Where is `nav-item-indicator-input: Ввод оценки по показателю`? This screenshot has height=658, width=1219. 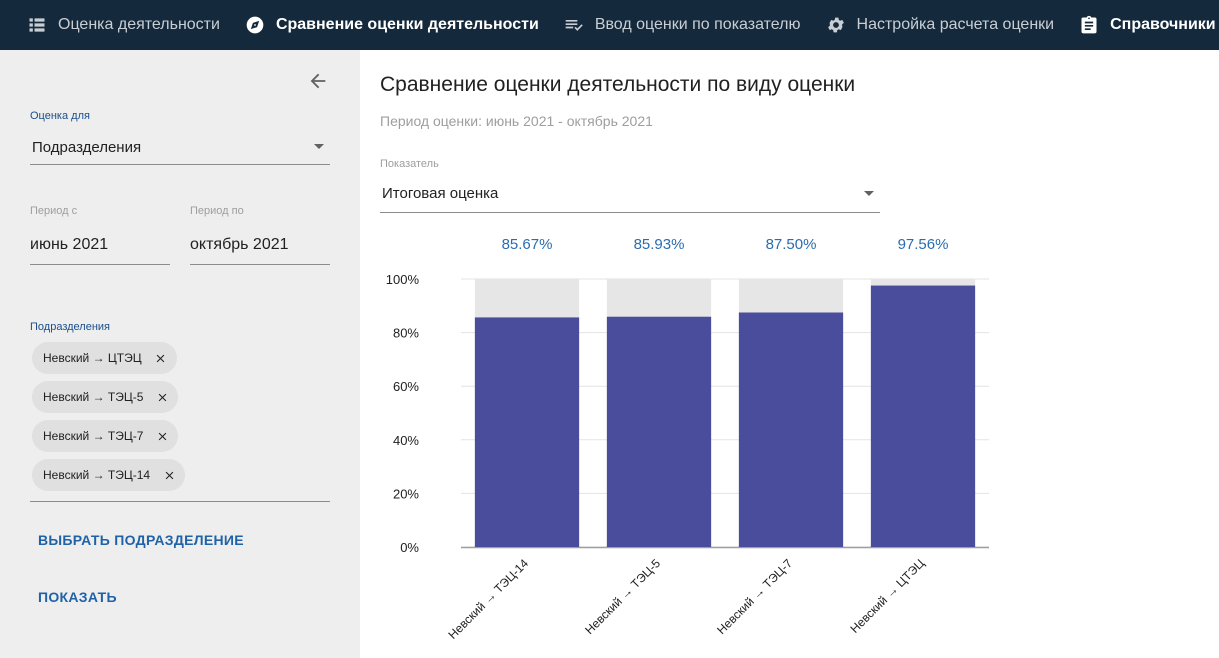 nav-item-indicator-input: Ввод оценки по показателю is located at coordinates (682, 25).